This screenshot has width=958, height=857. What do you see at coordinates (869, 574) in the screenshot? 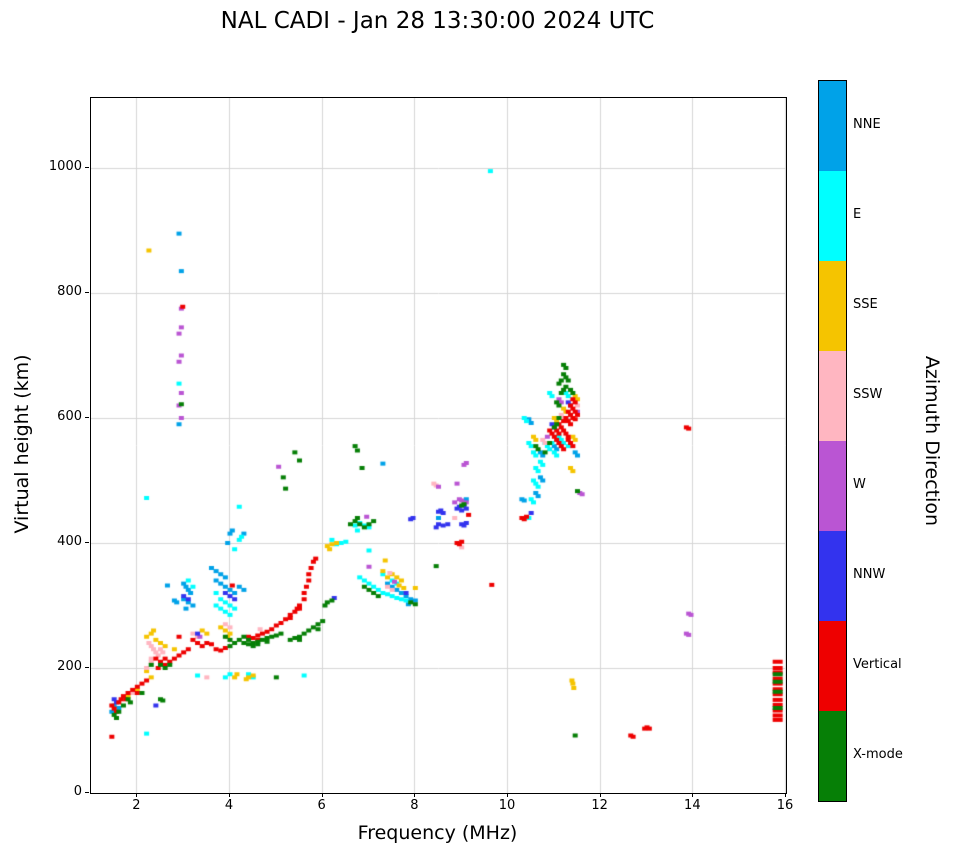
I see `colorbar-tick-label: NNW` at bounding box center [869, 574].